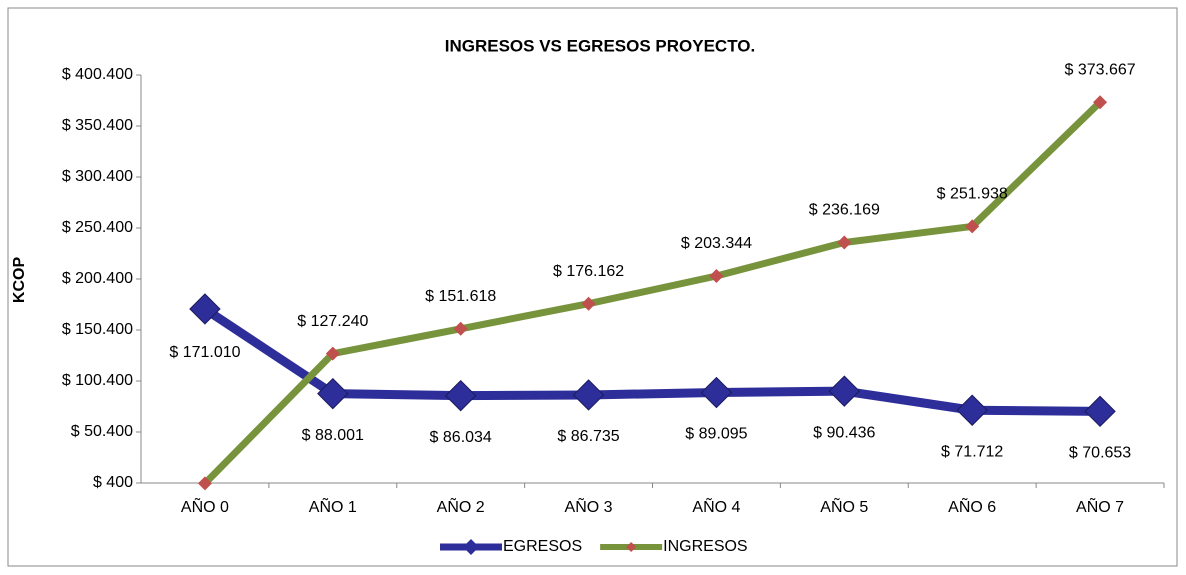 Image resolution: width=1186 pixels, height=575 pixels. Describe the element at coordinates (333, 506) in the screenshot. I see `x-tick-label: AÑO 1` at that location.